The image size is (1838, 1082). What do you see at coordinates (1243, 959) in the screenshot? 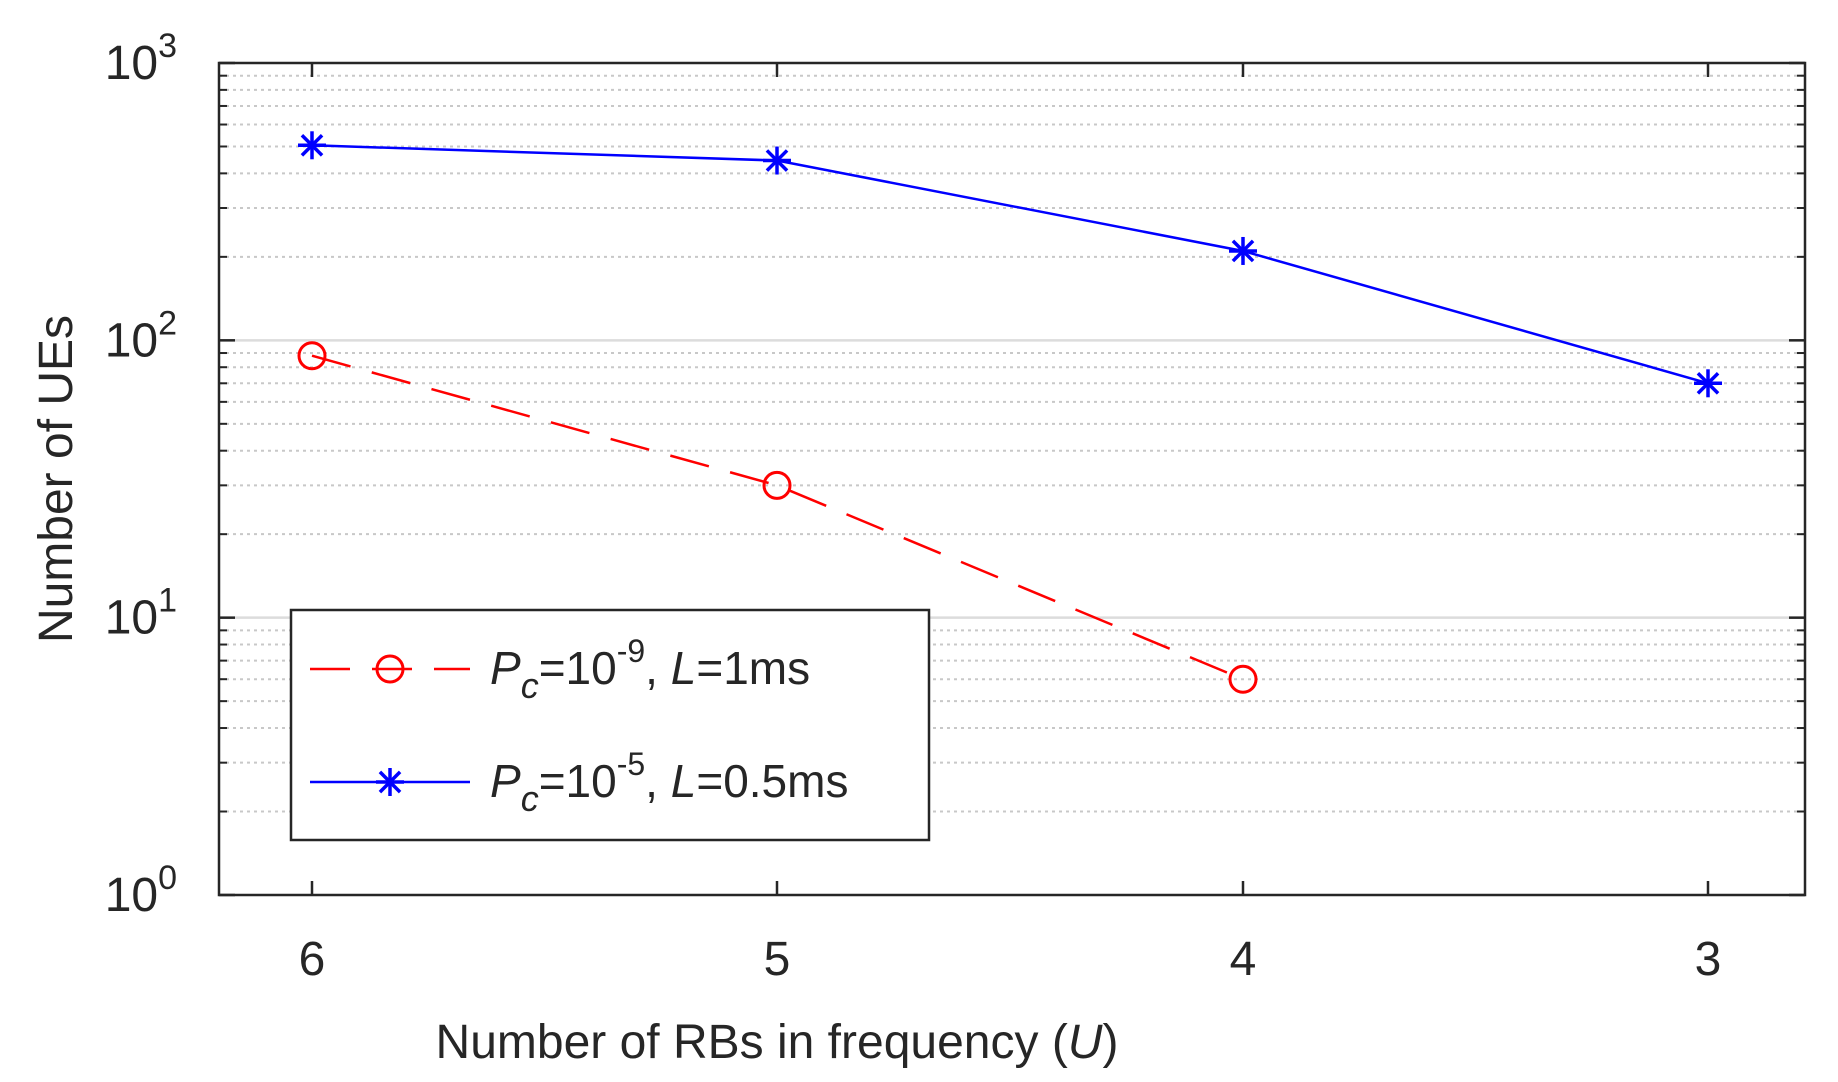
I see `x-tick-label: 4` at bounding box center [1243, 959].